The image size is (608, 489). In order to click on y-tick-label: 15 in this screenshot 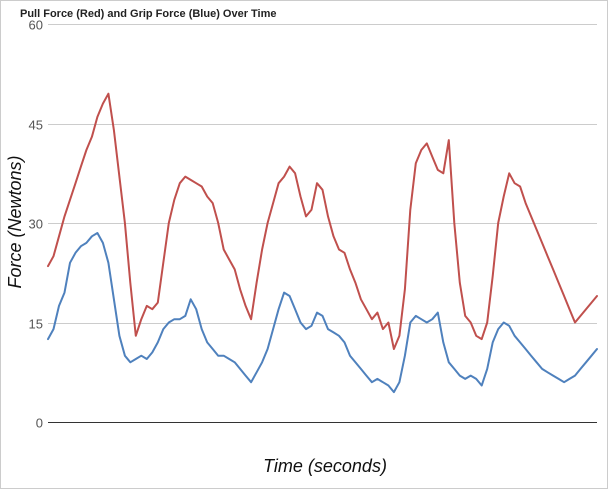, I will do `click(36, 324)`.